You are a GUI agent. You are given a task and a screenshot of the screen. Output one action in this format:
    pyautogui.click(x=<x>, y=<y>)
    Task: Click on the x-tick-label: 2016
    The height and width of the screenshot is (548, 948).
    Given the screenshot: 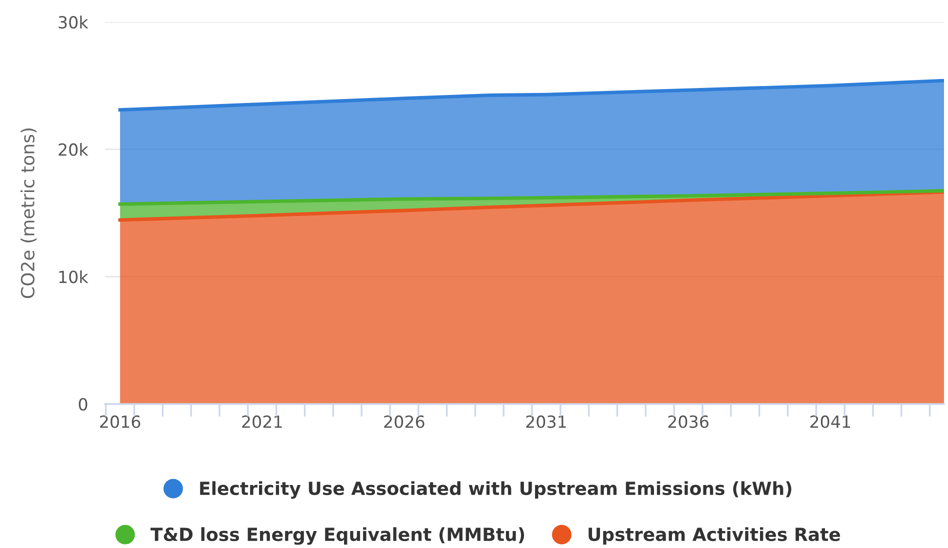 What is the action you would take?
    pyautogui.click(x=120, y=421)
    